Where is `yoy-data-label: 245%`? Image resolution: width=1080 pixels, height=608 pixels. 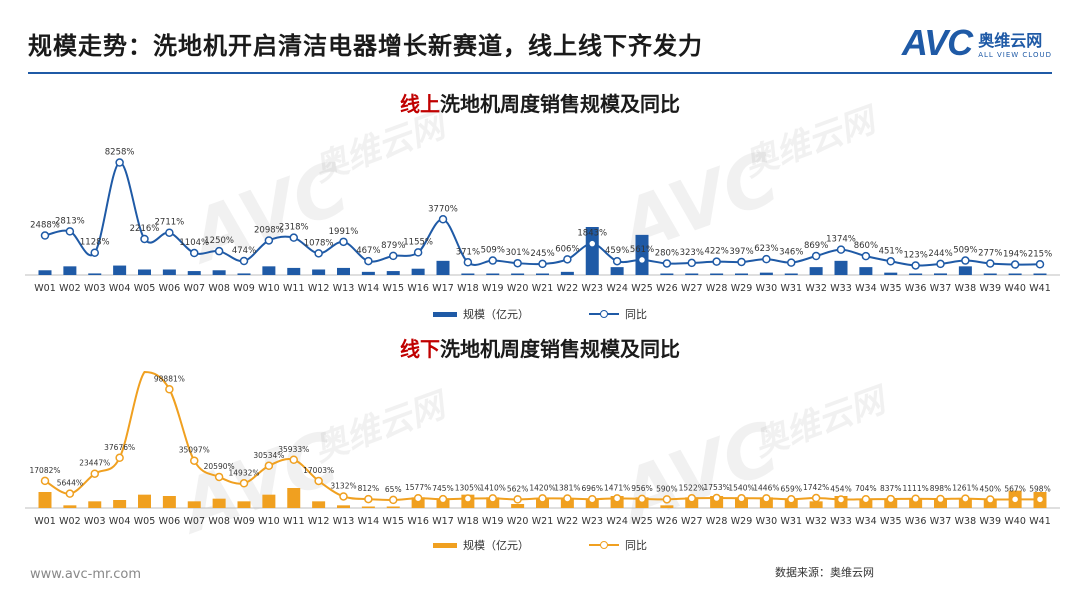 yoy-data-label: 245% is located at coordinates (542, 254).